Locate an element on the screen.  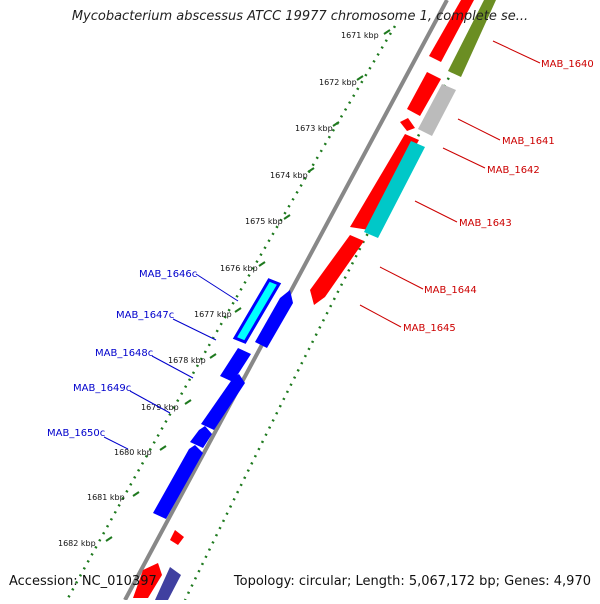
gray-gene is located at coordinates (437, 110).